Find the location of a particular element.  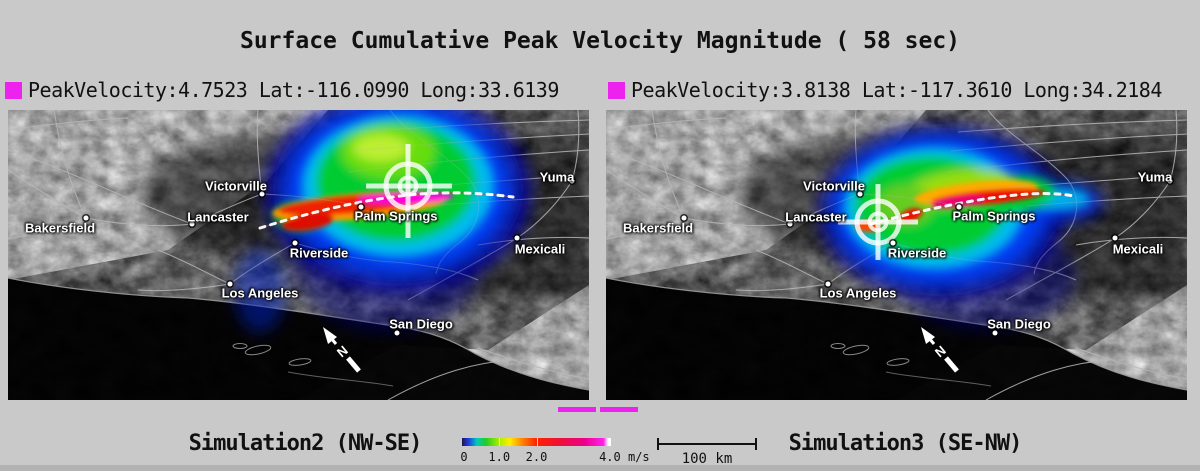

colorbar-label-0: 0 is located at coordinates (464, 457).